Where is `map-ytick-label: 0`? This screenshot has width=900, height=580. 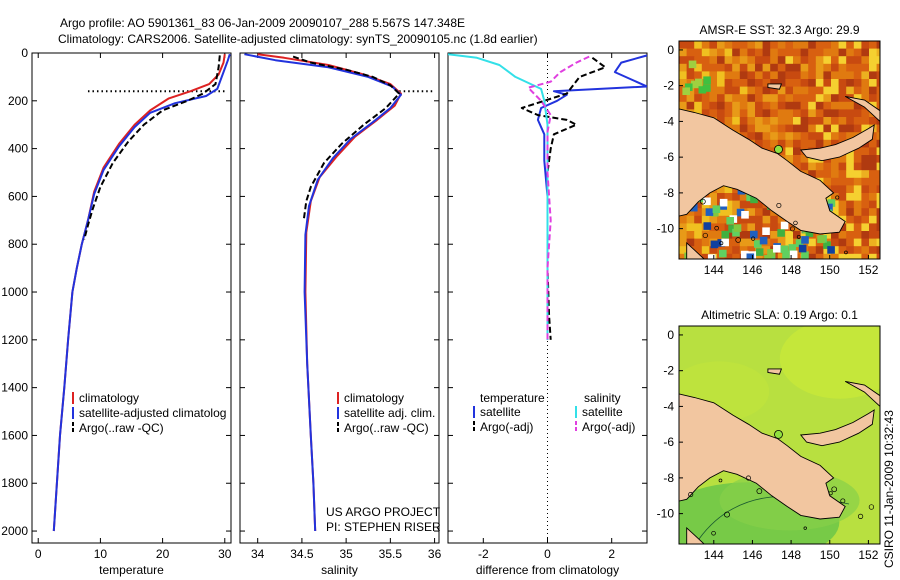
map-ytick-label: 0 is located at coordinates (670, 335).